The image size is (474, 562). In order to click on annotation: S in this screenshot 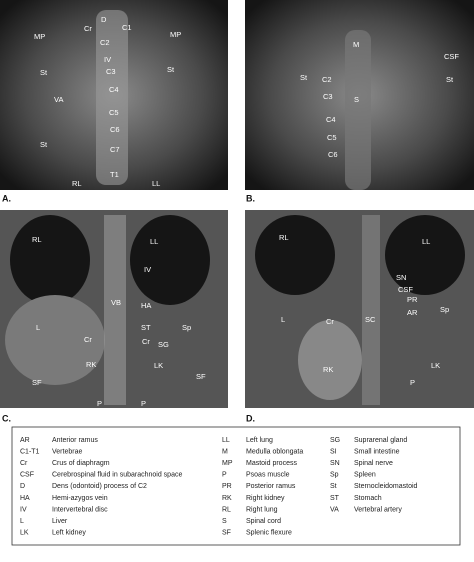, I will do `click(356, 99)`.